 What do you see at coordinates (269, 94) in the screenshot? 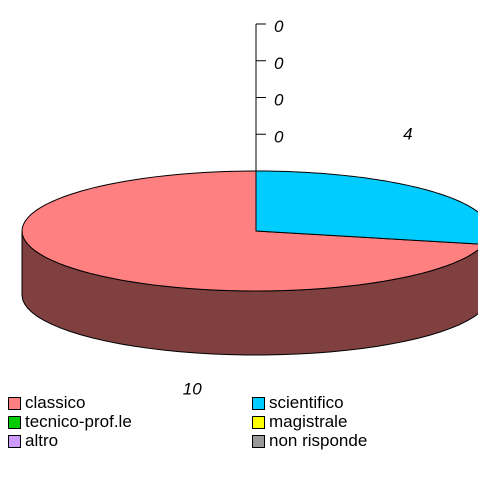
I see `zero-leader-lines: 0 0 0 0` at bounding box center [269, 94].